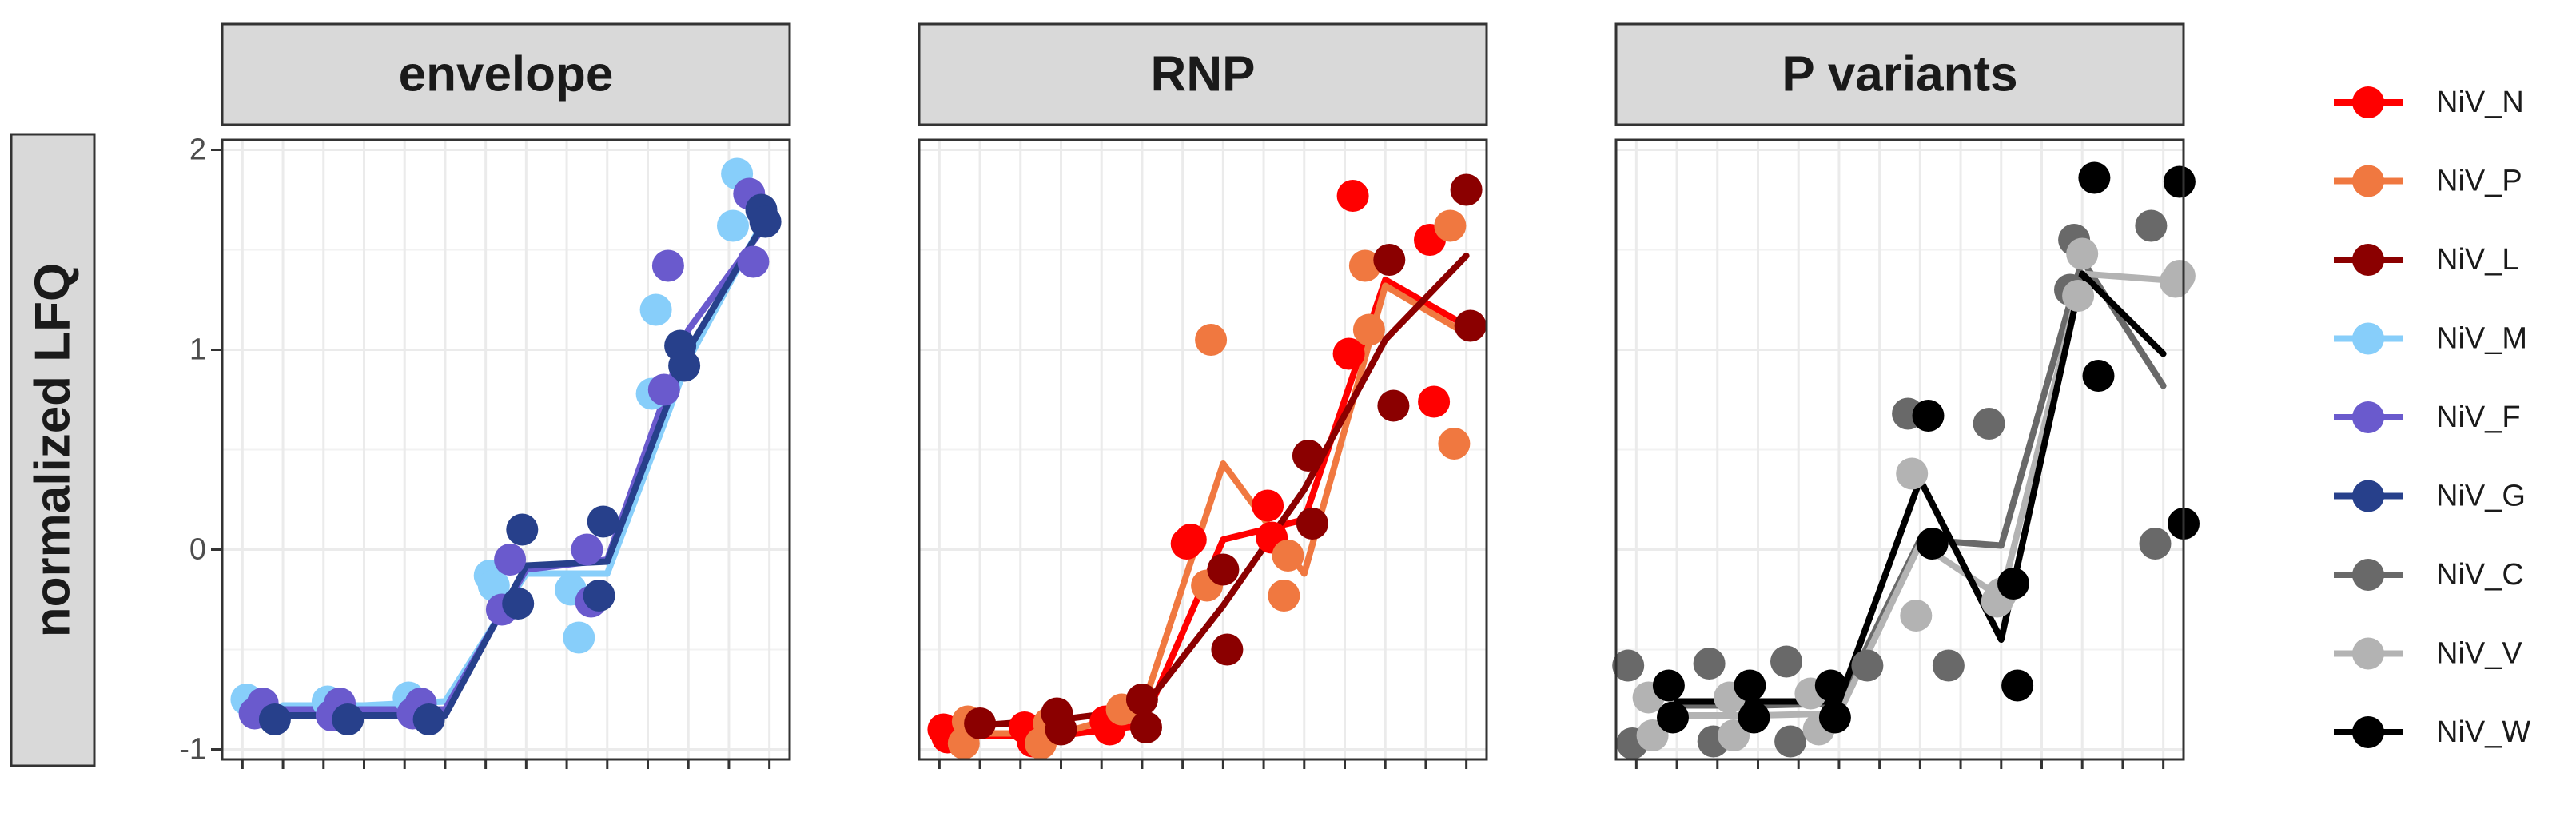 This screenshot has height=829, width=2576. What do you see at coordinates (2430, 339) in the screenshot?
I see `legend-item-NiV_M: NiV_M` at bounding box center [2430, 339].